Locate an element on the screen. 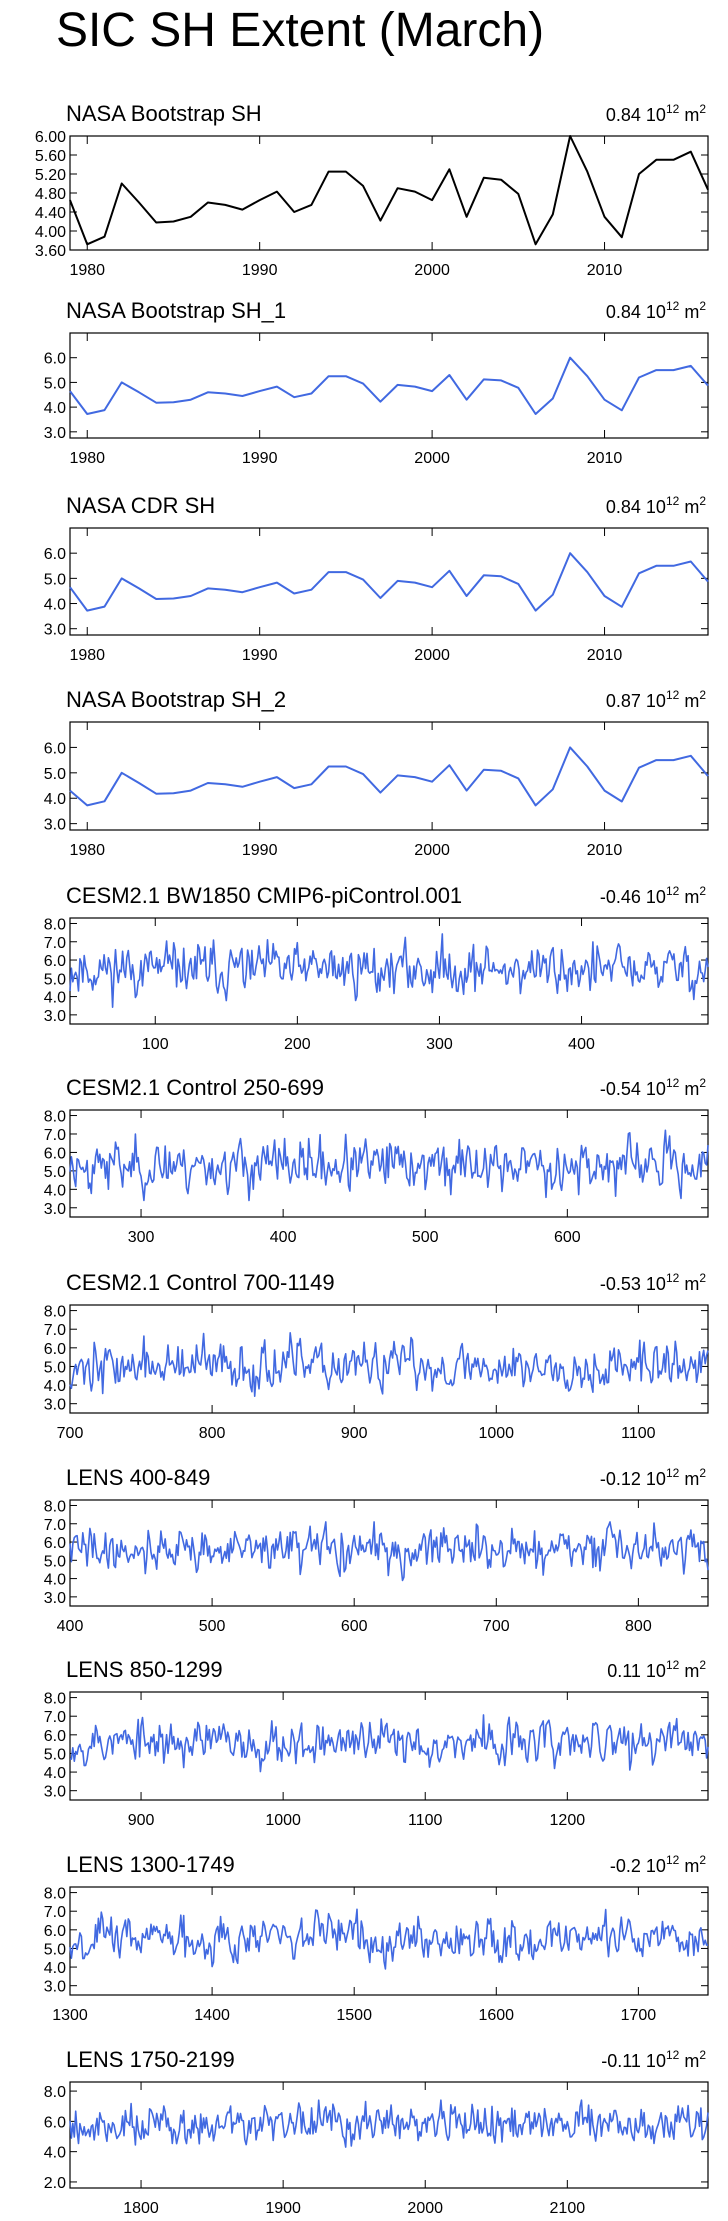 This screenshot has height=2221, width=728. panel-title: LENS 850-1299 is located at coordinates (144, 1669).